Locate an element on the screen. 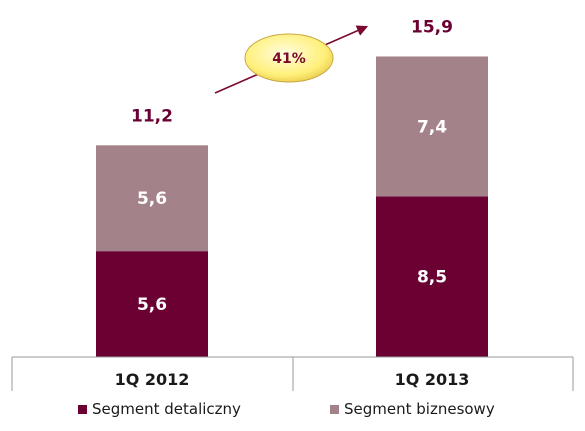 This screenshot has height=431, width=585. segment-value-label: 8,5 is located at coordinates (432, 278).